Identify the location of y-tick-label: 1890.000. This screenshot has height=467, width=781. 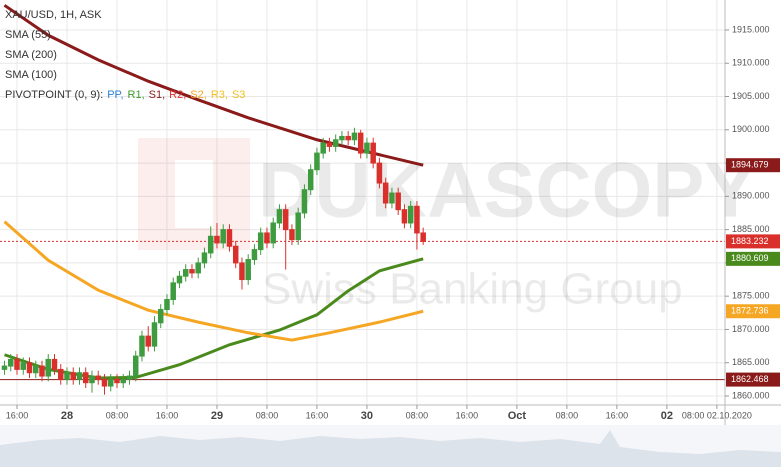
(751, 196).